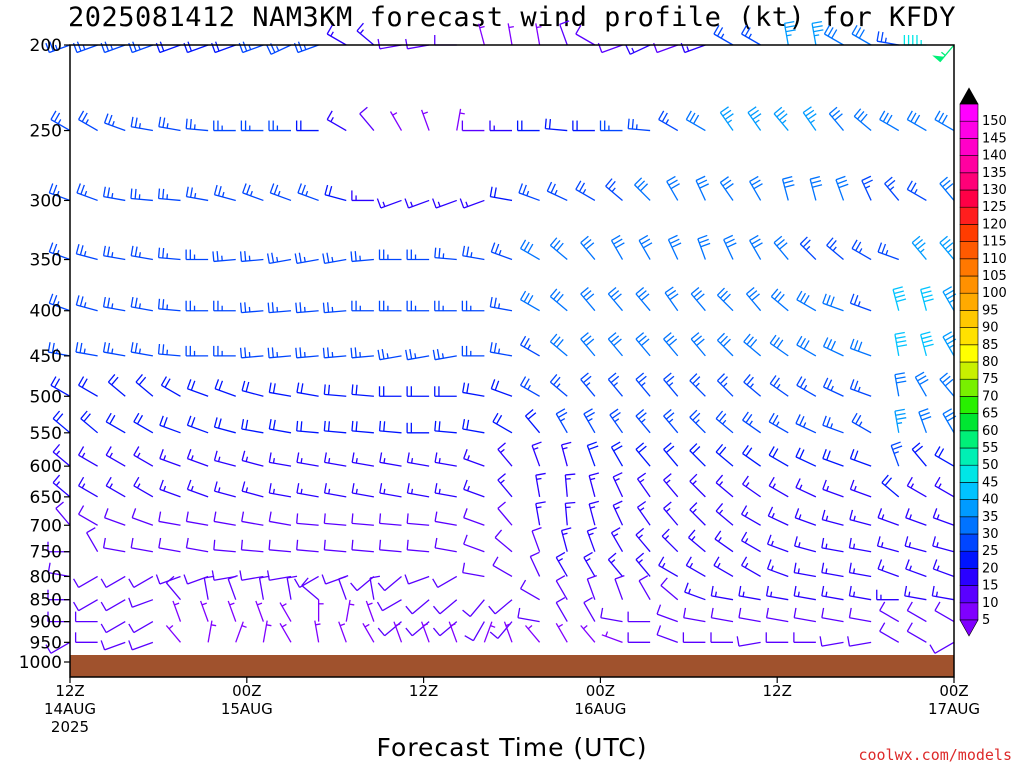  Describe the element at coordinates (990, 362) in the screenshot. I see `colorbar-label: 80` at that location.